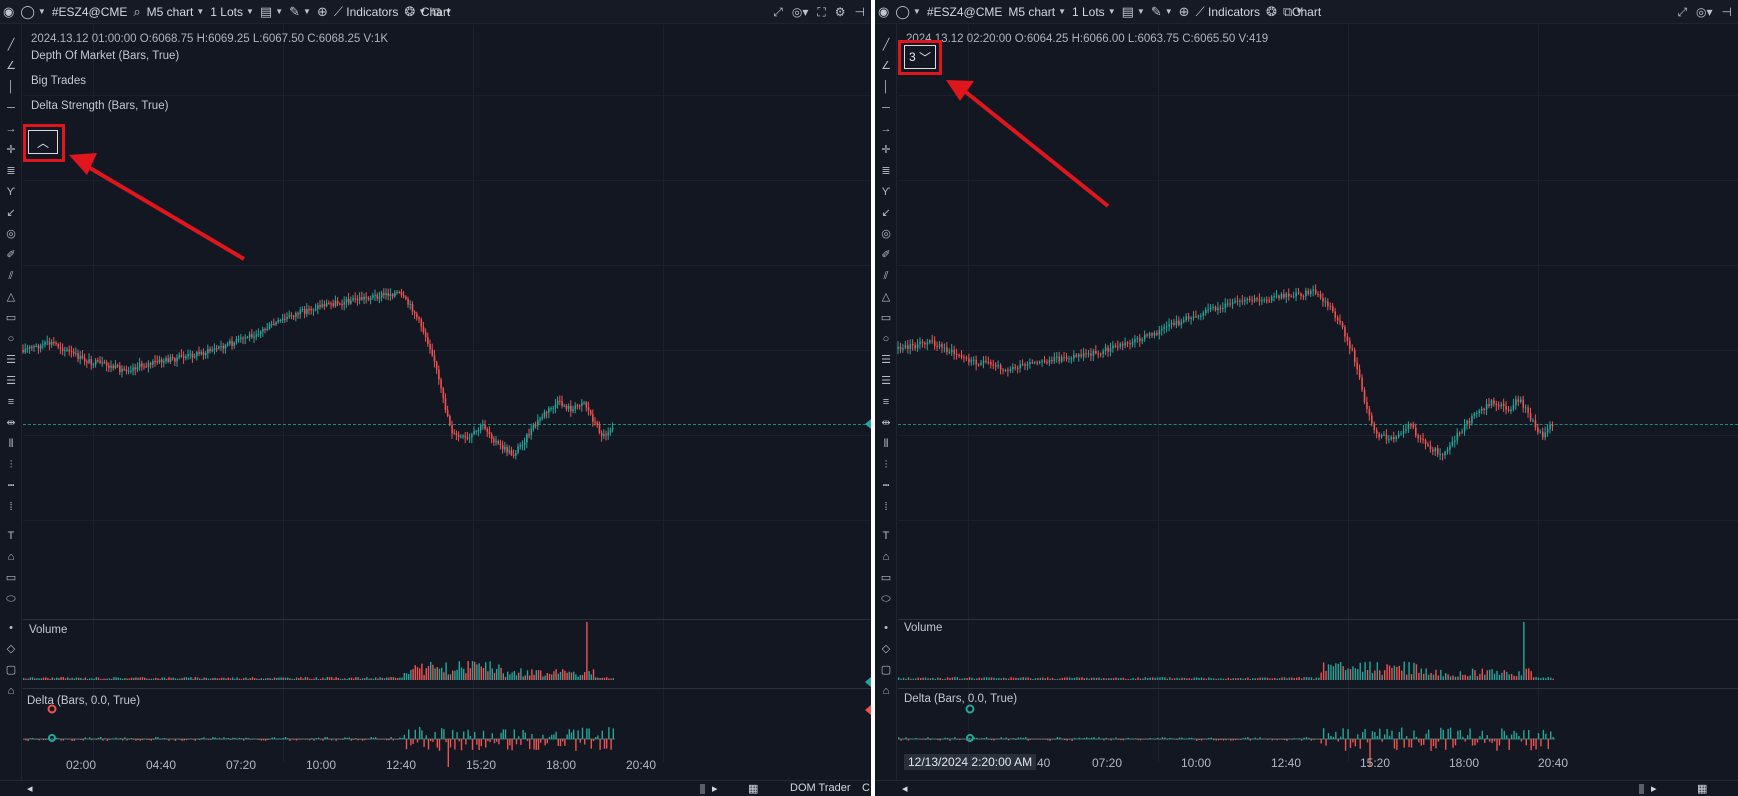 This screenshot has width=1738, height=796. Describe the element at coordinates (447, 765) in the screenshot. I see `time-axis: 02:00 04:40 07:20 10:00 12:40 15:20 18:00 20:40` at that location.